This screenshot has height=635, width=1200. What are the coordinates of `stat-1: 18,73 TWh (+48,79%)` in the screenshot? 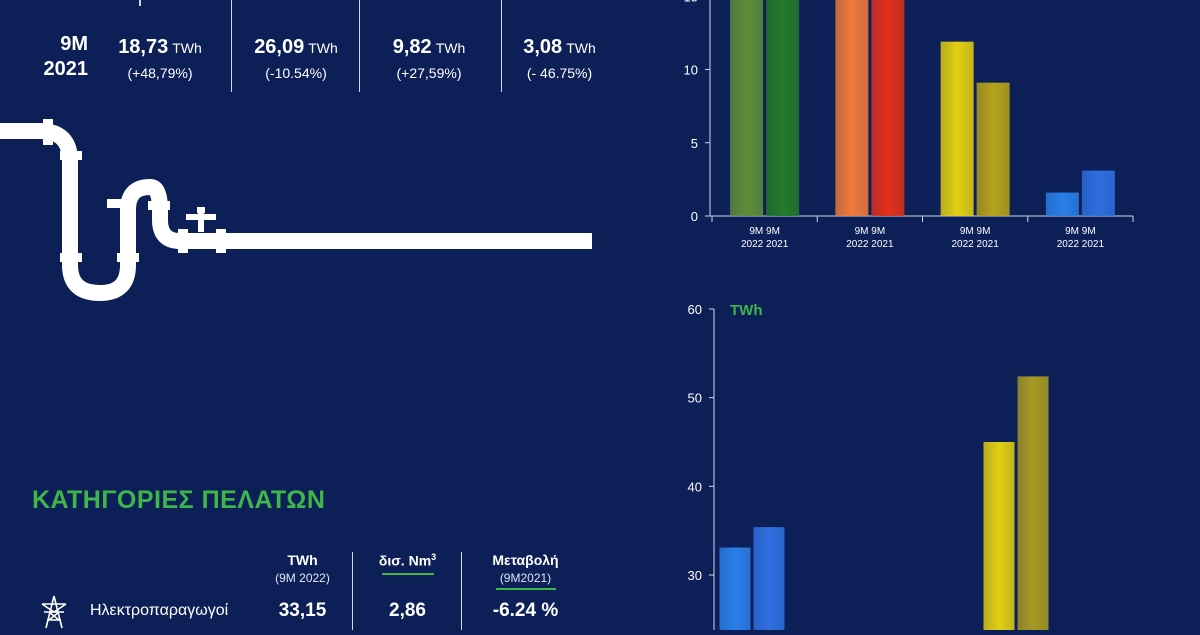 It's located at (160, 58).